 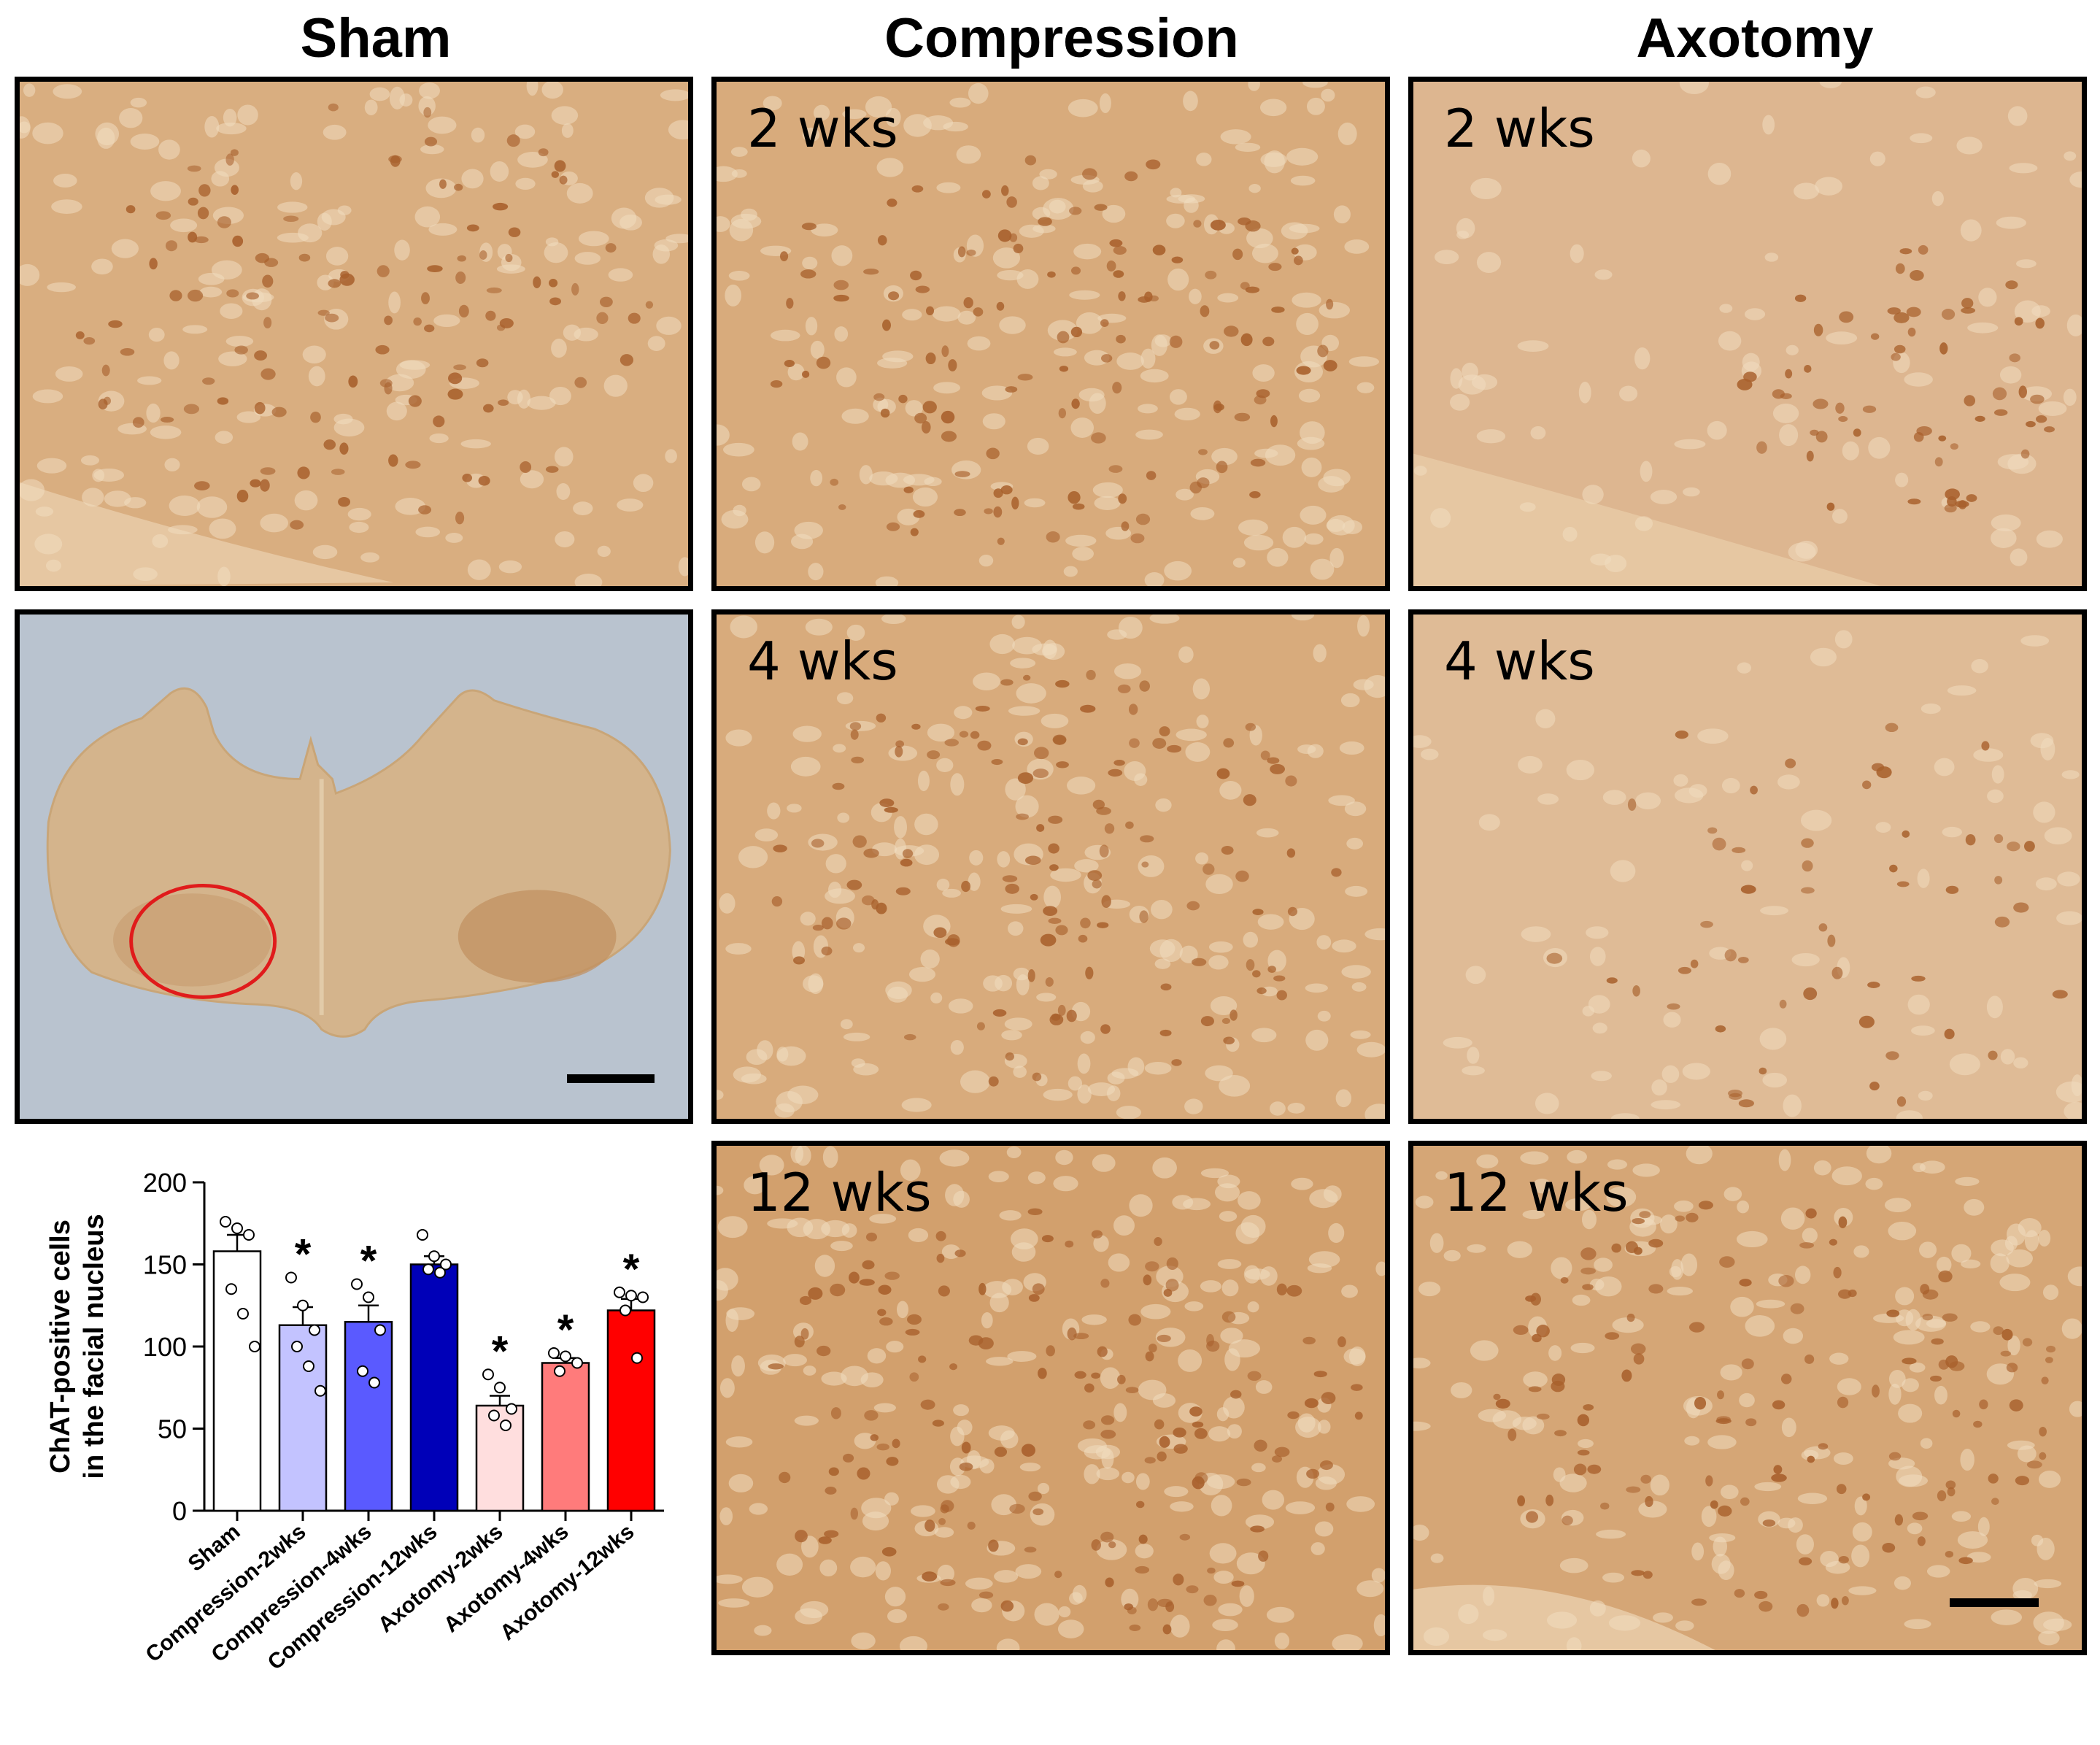 I want to click on panel-compression-2wks: 2 wks, so click(x=1050, y=334).